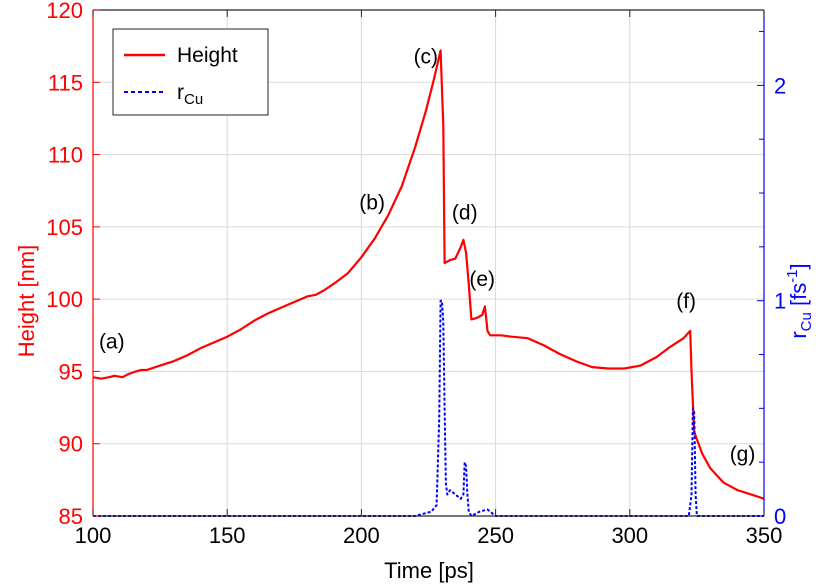 This screenshot has width=821, height=588. Describe the element at coordinates (64, 299) in the screenshot. I see `y-left-tick-label-100: 100` at that location.